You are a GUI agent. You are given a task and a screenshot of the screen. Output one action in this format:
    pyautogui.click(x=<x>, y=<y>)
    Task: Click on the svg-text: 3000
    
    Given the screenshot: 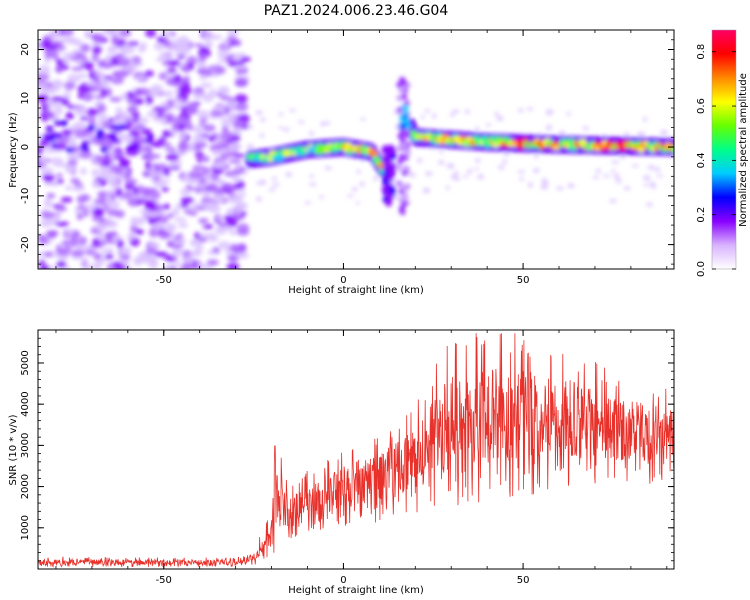 What is the action you would take?
    pyautogui.click(x=25, y=445)
    